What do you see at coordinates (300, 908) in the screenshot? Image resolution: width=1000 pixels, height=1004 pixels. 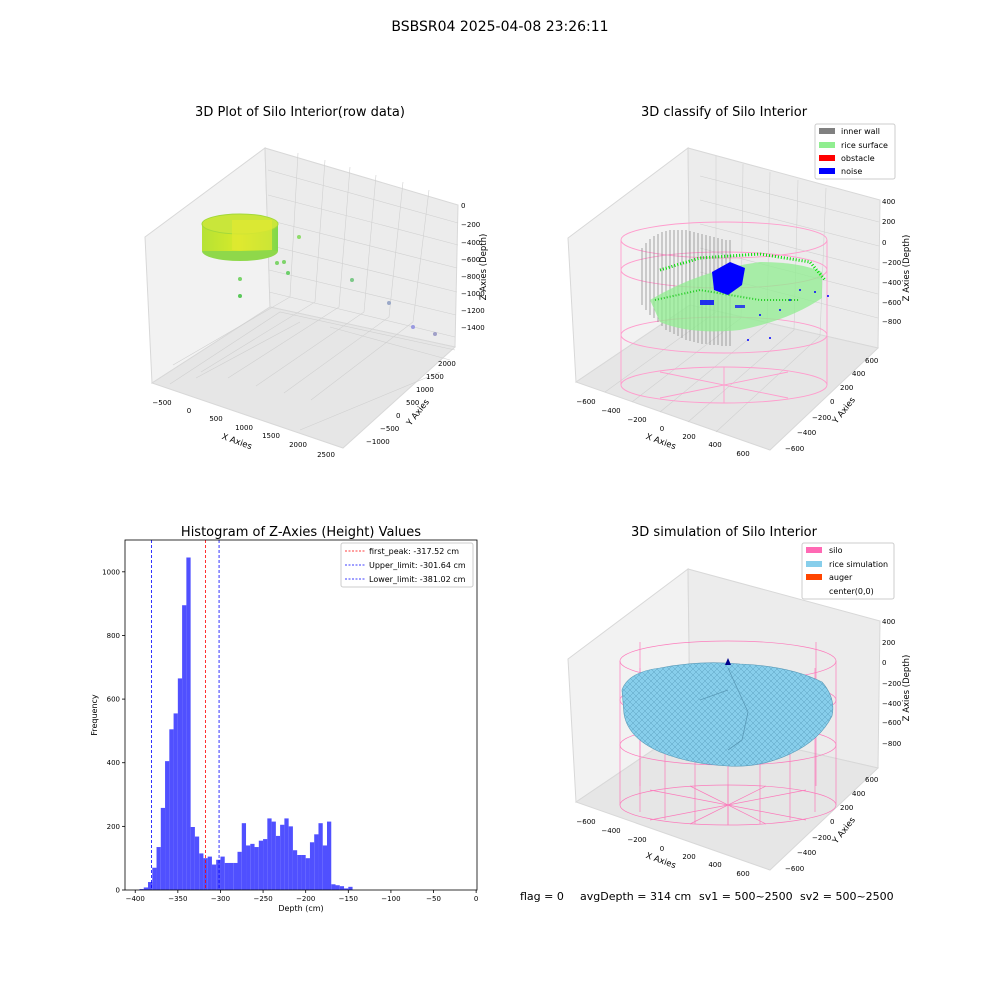 I see `histogram-x-label: Depth (cm)` at bounding box center [300, 908].